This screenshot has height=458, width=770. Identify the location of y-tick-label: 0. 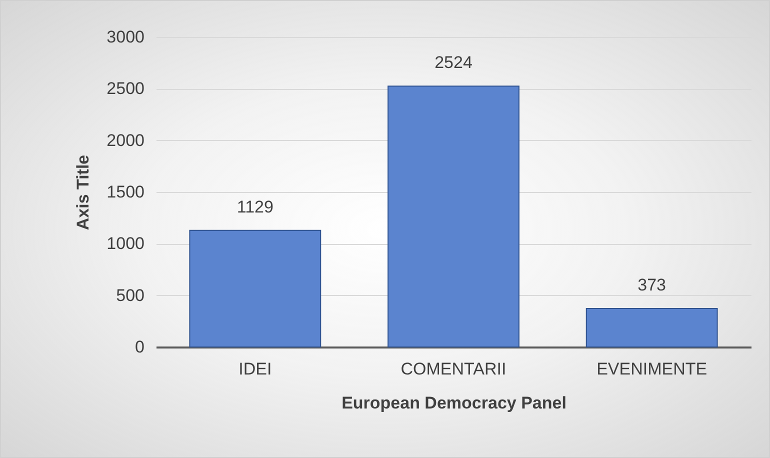
(139, 347).